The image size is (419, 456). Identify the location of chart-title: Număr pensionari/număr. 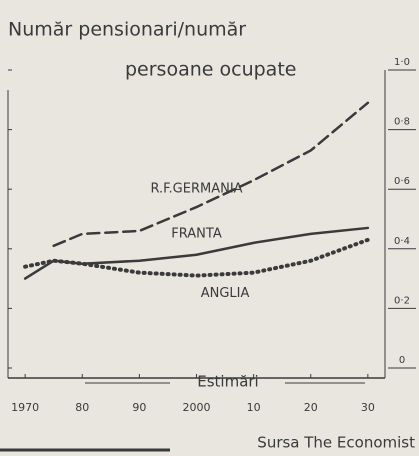
(127, 30).